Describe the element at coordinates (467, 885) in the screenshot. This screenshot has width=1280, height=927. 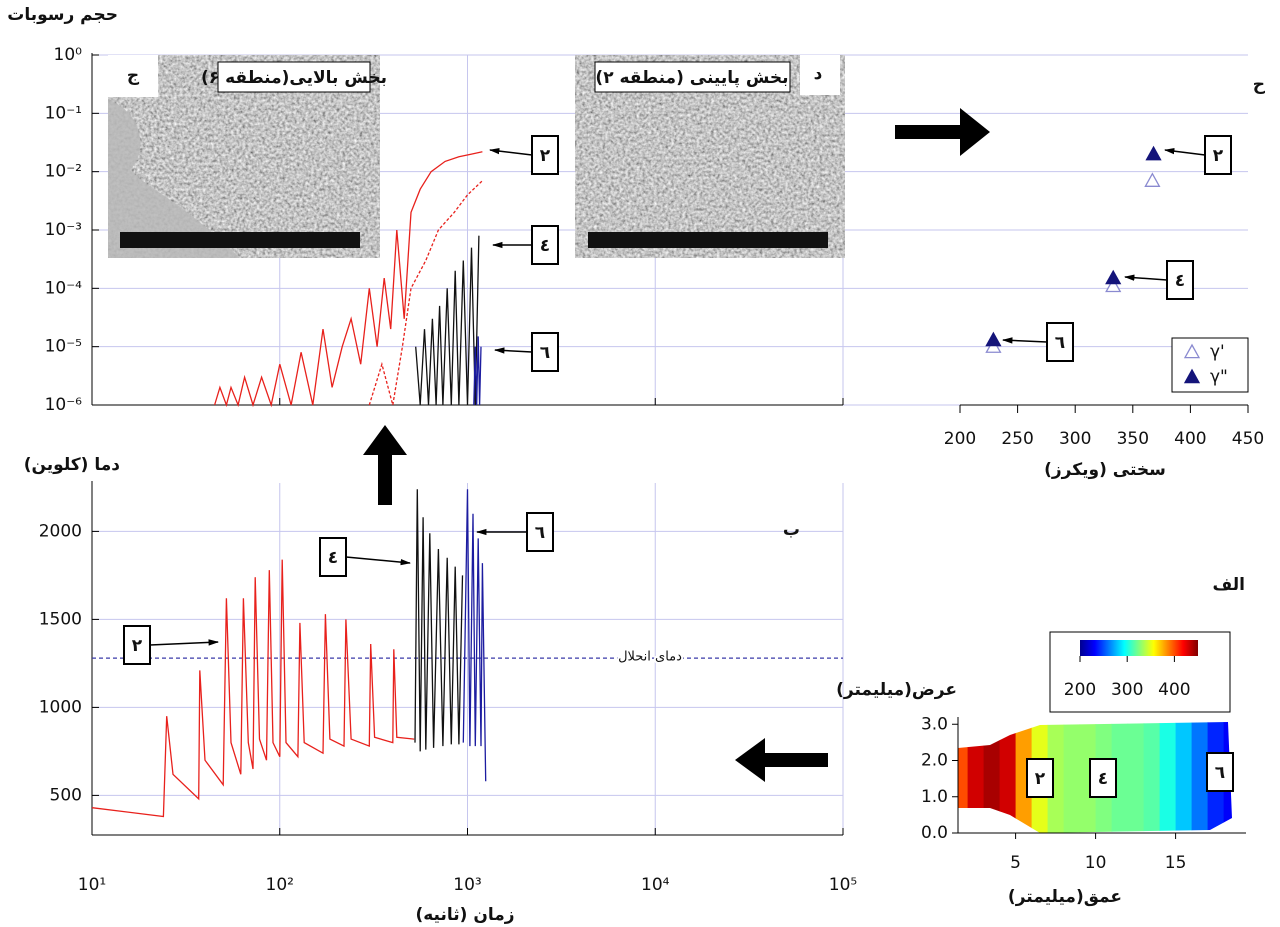
I see `x-tick-label: 10³` at that location.